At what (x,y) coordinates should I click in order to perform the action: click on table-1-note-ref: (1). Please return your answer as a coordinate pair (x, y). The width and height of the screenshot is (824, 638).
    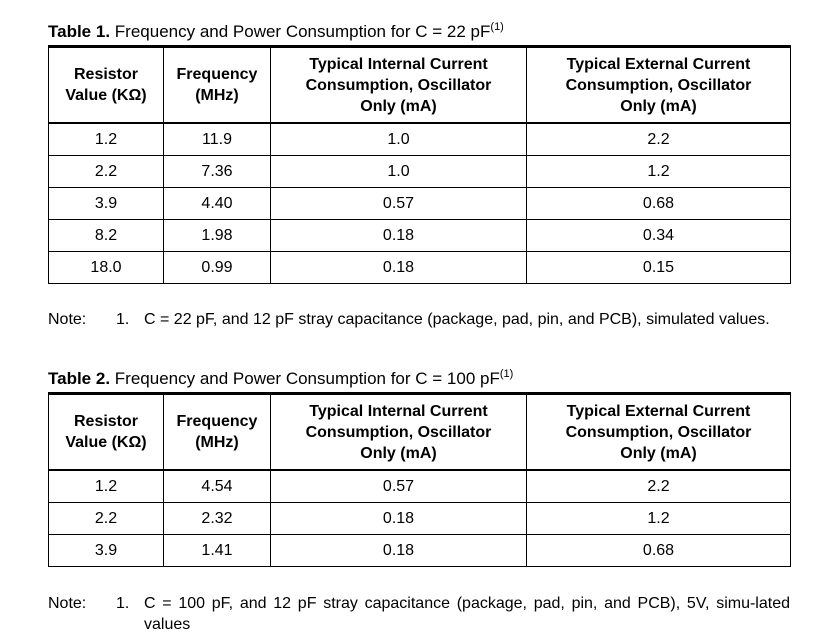
    Looking at the image, I should click on (497, 27).